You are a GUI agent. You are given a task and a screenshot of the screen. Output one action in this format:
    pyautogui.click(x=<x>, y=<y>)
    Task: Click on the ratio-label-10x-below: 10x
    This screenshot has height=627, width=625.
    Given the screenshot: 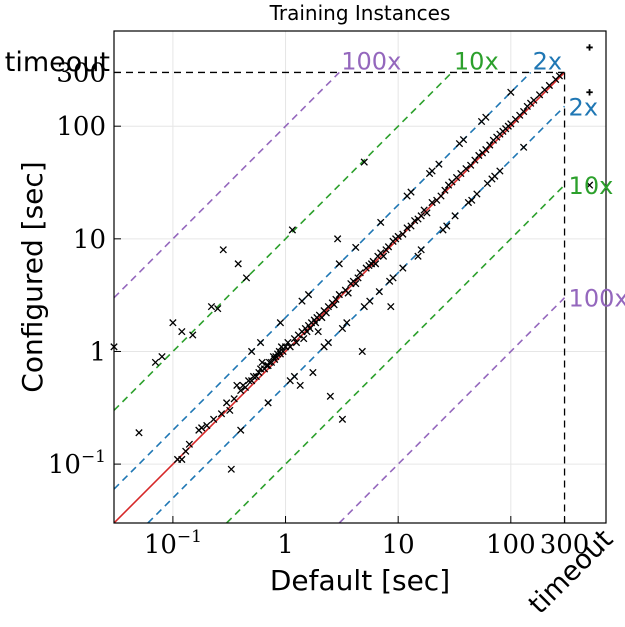 What is the action you would take?
    pyautogui.click(x=591, y=186)
    